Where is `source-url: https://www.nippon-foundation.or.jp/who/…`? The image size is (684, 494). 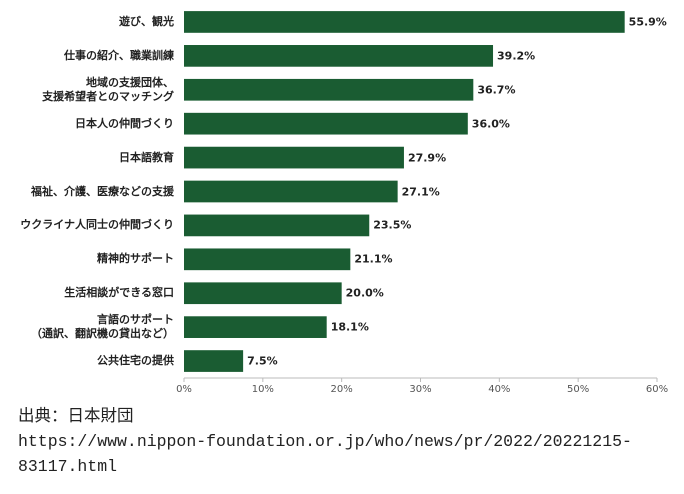
source-url: https://www.nippon-foundation.or.jp/who/… is located at coordinates (325, 454).